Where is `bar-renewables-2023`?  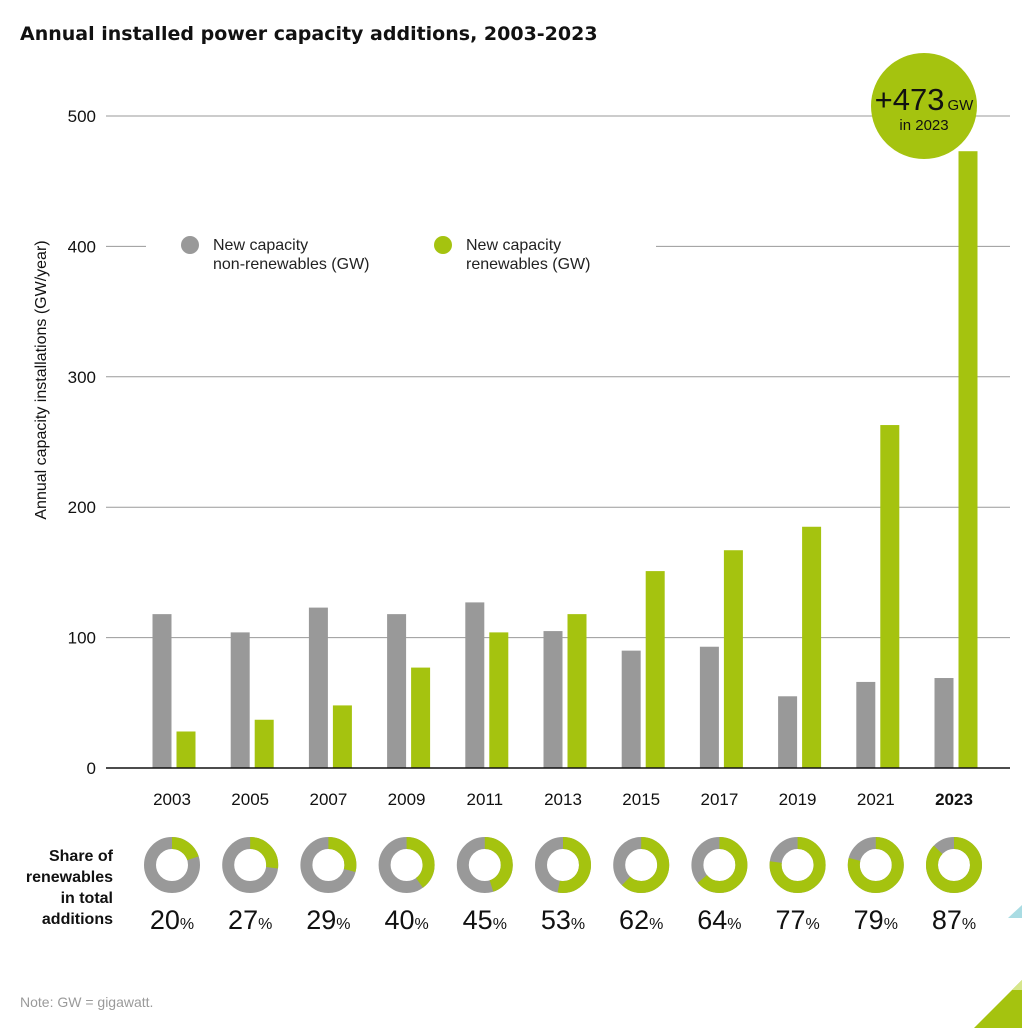 bar-renewables-2023 is located at coordinates (968, 459).